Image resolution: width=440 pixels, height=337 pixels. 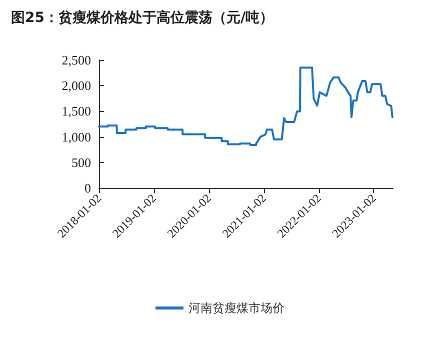 I want to click on y-tick-label: 0, so click(x=87, y=188).